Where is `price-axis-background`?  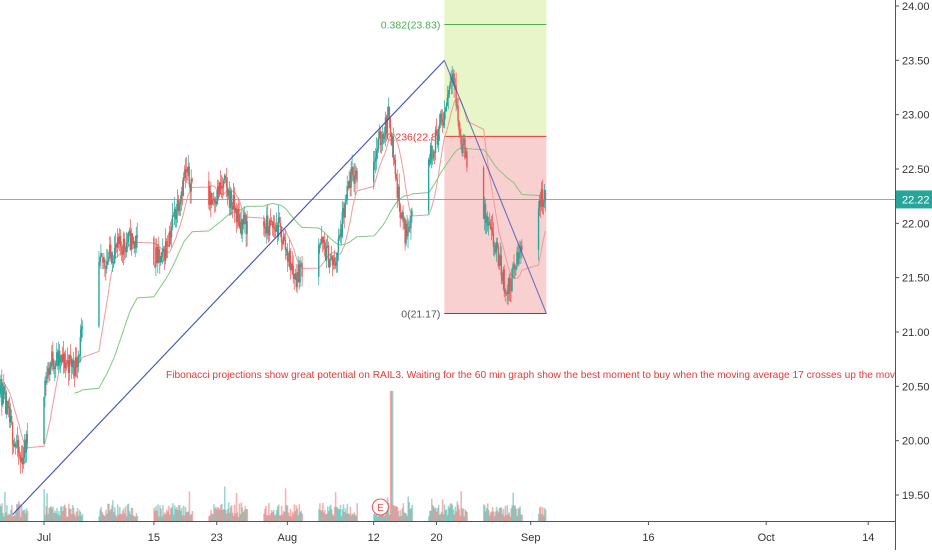 price-axis-background is located at coordinates (913, 275).